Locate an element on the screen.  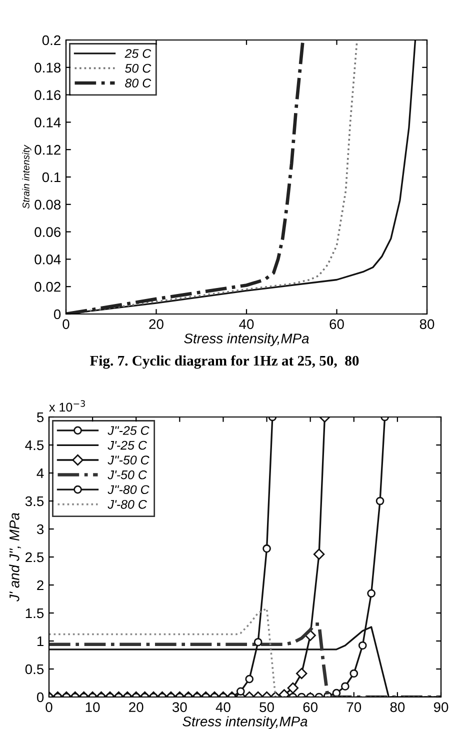
legend-label: 80 C is located at coordinates (138, 83).